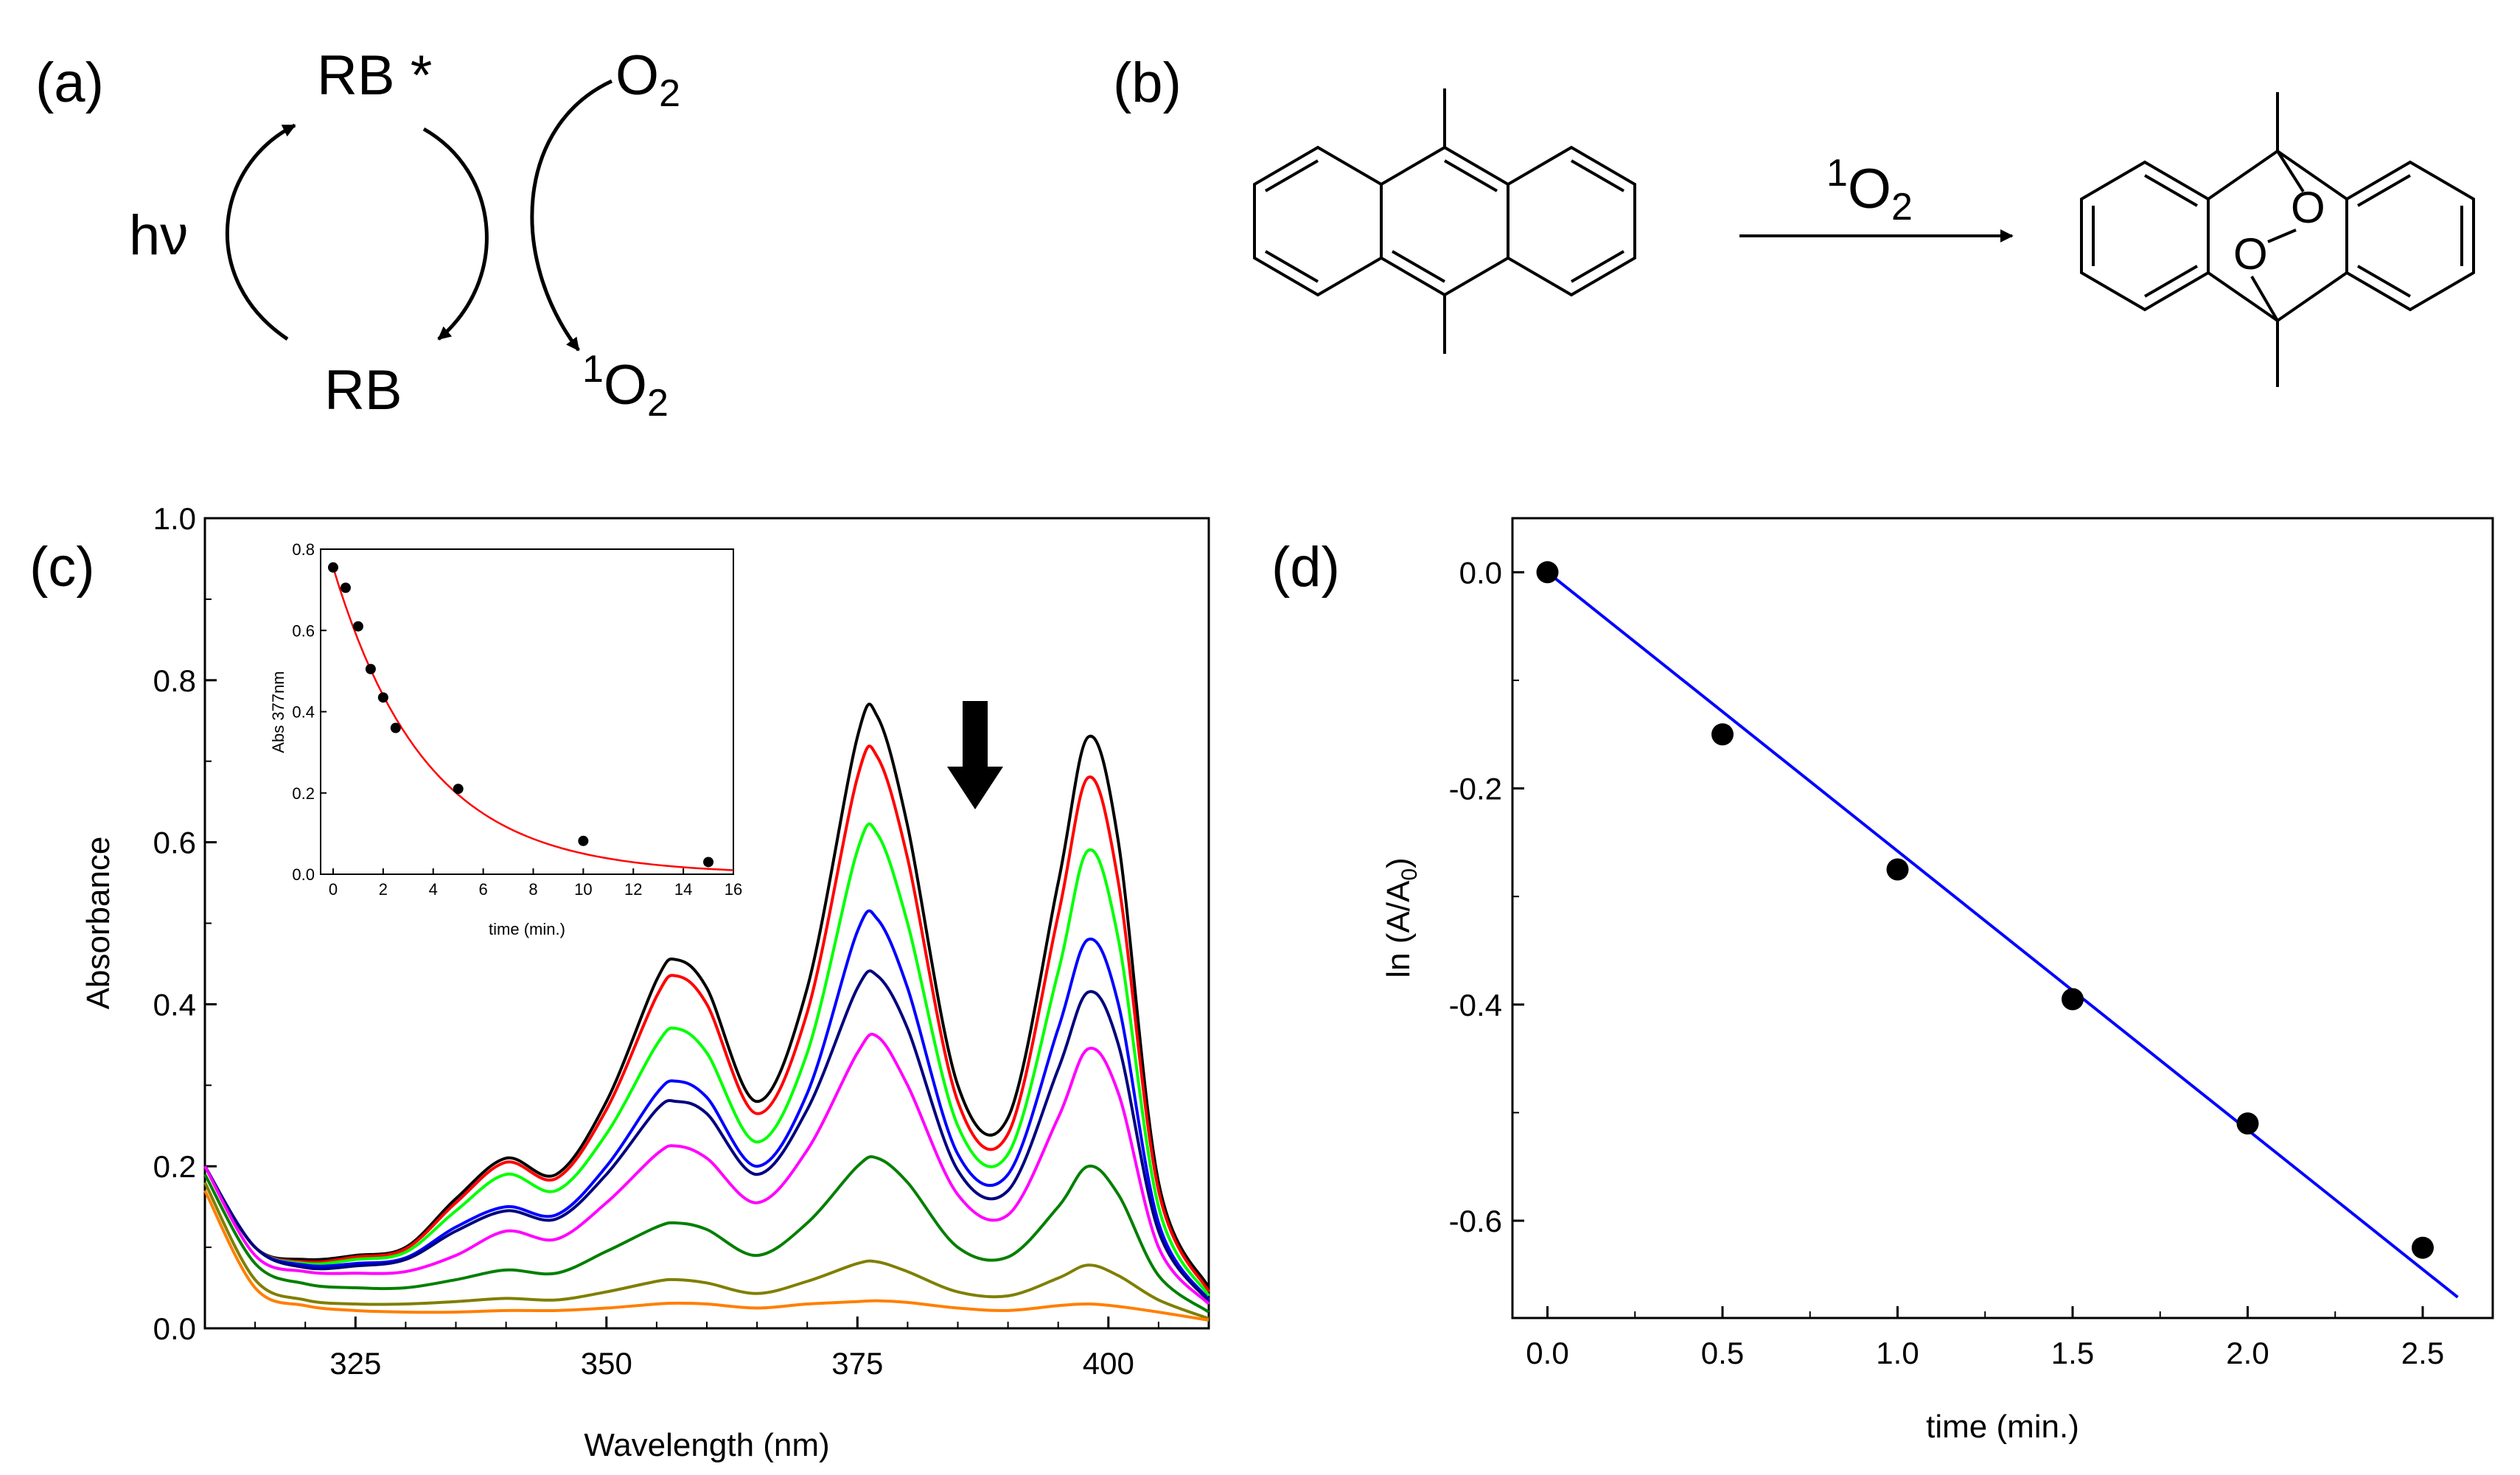 The image size is (2520, 1475). Describe the element at coordinates (1305, 567) in the screenshot. I see `panel-d-label: (d)` at that location.